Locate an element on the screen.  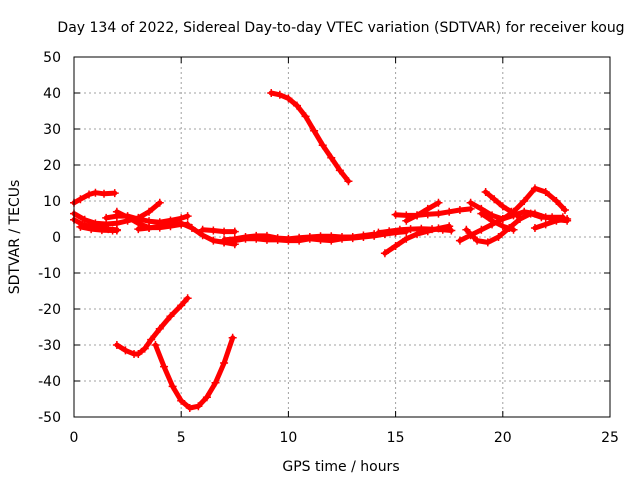
x-tick-label: 0 is located at coordinates (74, 438).